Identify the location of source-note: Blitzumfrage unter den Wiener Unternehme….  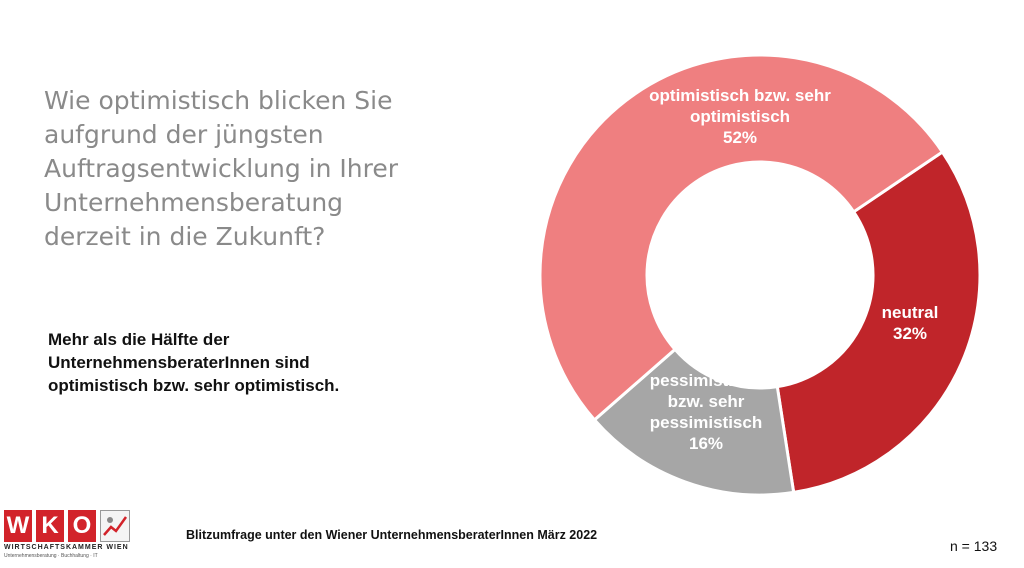
(392, 535).